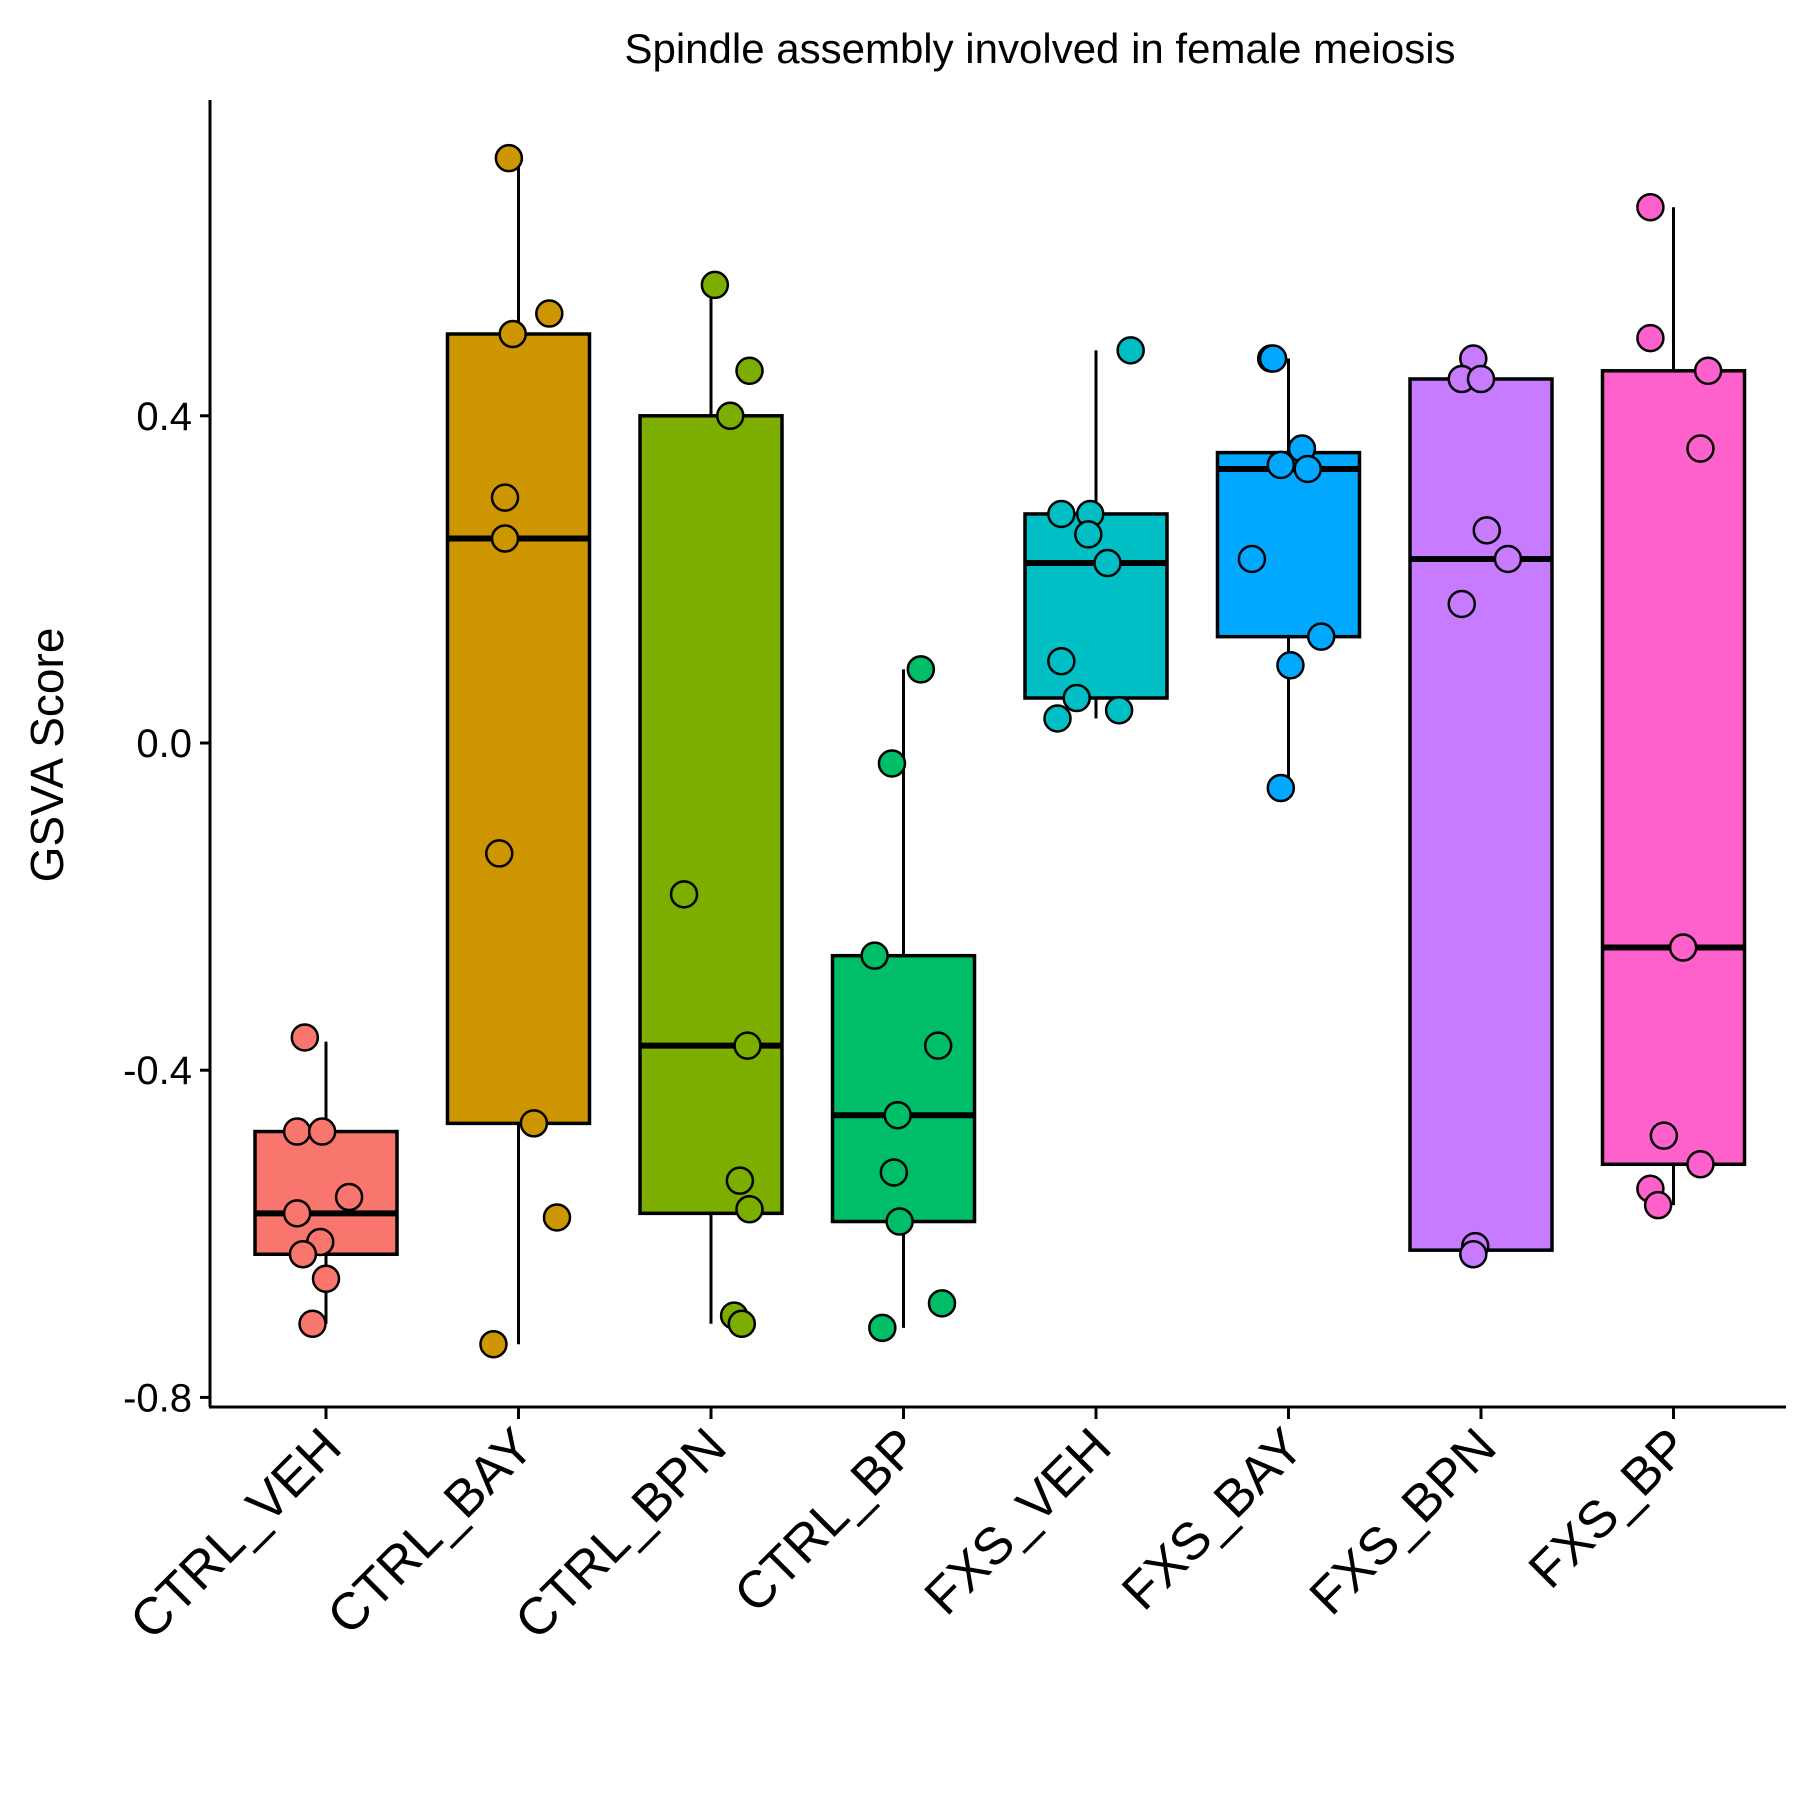 Image resolution: width=1800 pixels, height=1800 pixels. Describe the element at coordinates (235, 1533) in the screenshot. I see `x-tick-label: CTRL_VEH` at that location.